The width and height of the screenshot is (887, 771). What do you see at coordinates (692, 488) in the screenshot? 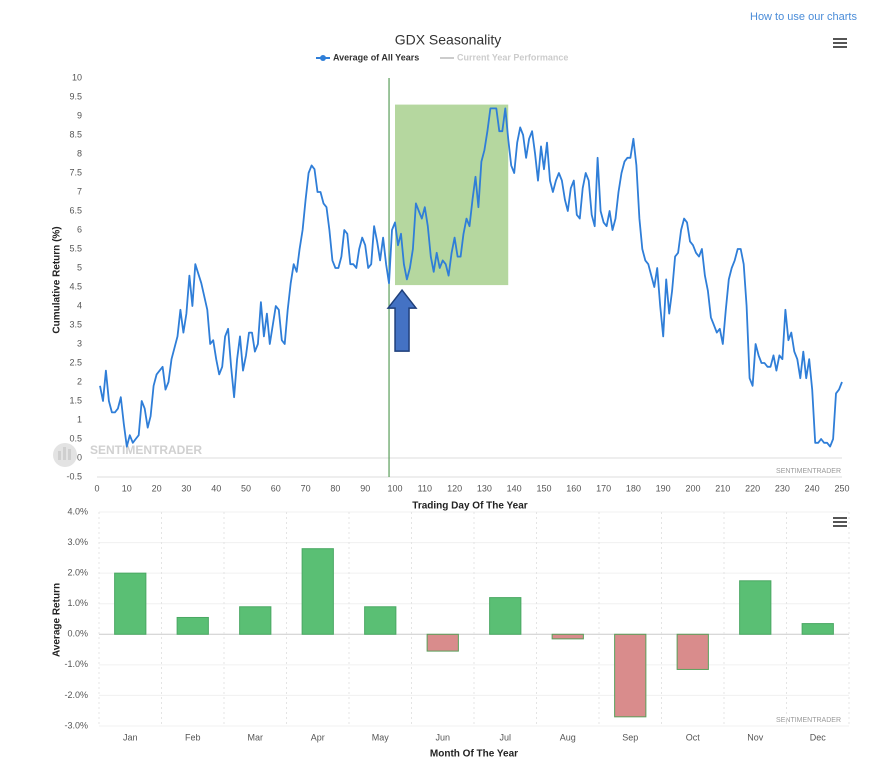
I see `x-tick-label: 200` at bounding box center [692, 488].